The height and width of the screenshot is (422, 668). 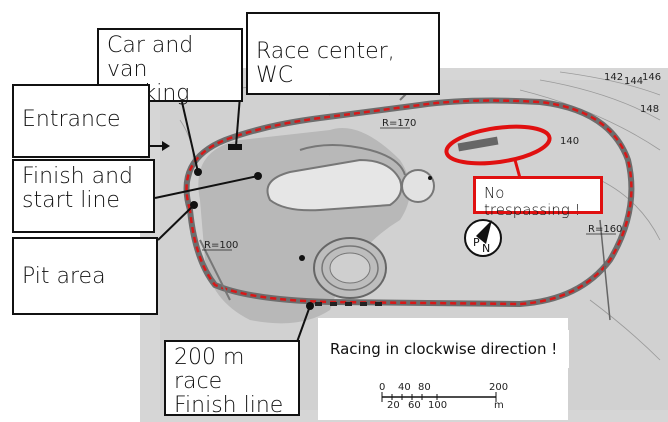 What do you see at coordinates (85, 276) in the screenshot?
I see `pit-area-label: Pit area` at bounding box center [85, 276].